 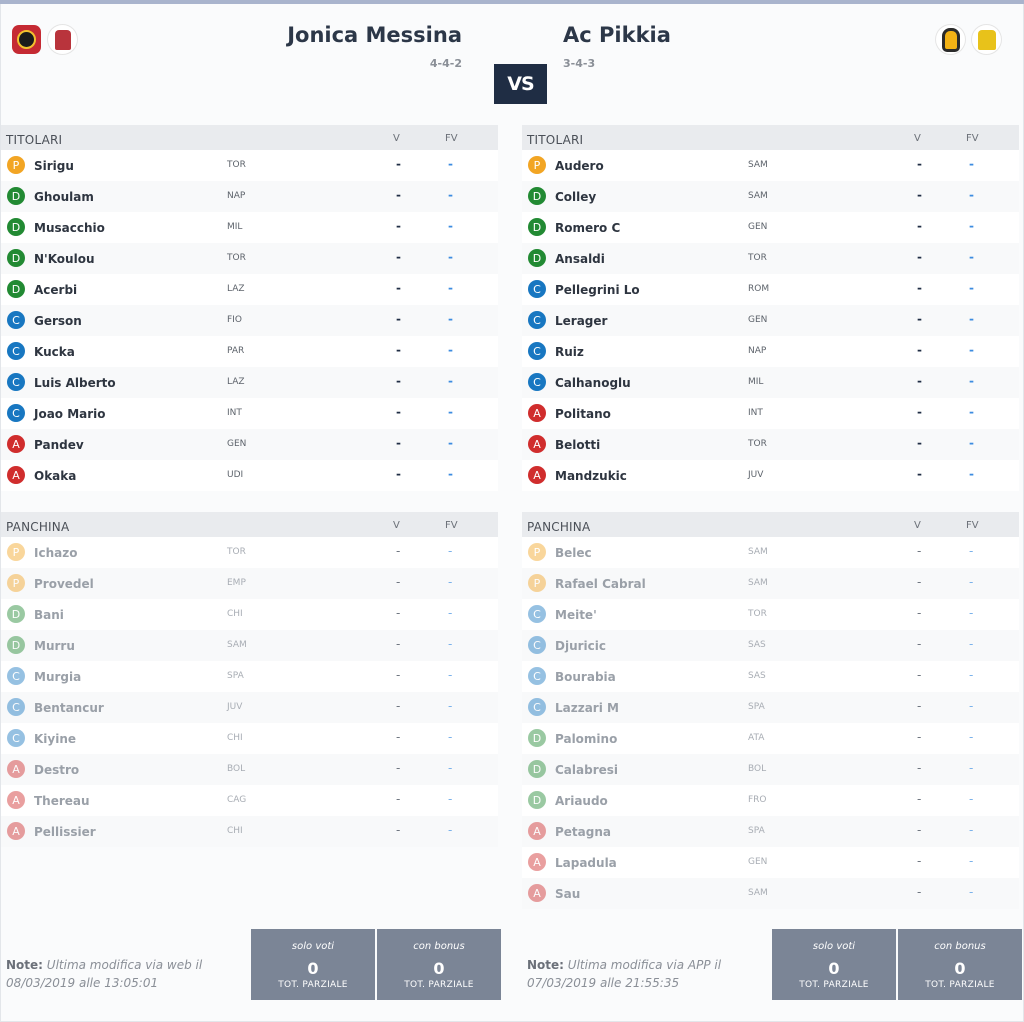 I want to click on player-name: Gerson, so click(x=58, y=321).